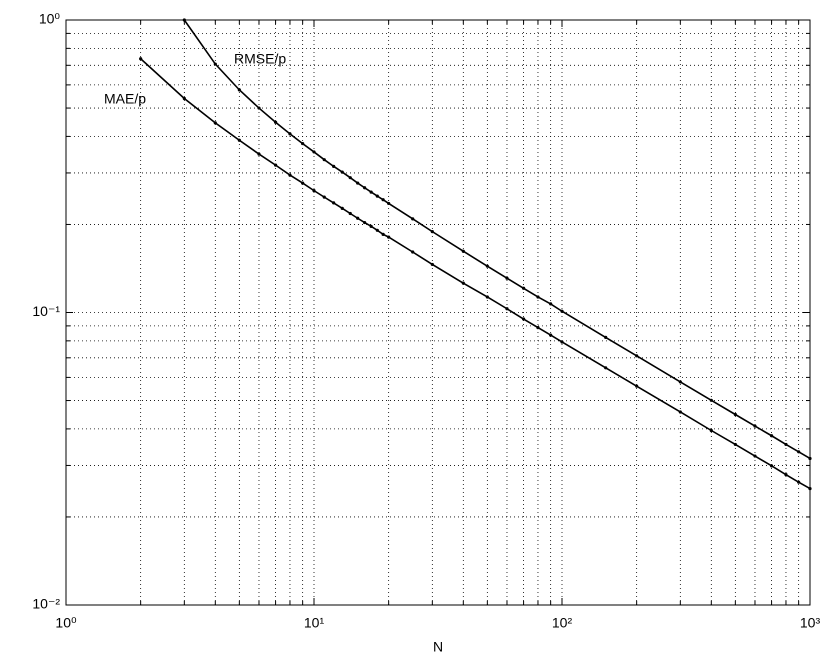  Describe the element at coordinates (50, 19) in the screenshot. I see `y-tick-label: 10⁰` at that location.